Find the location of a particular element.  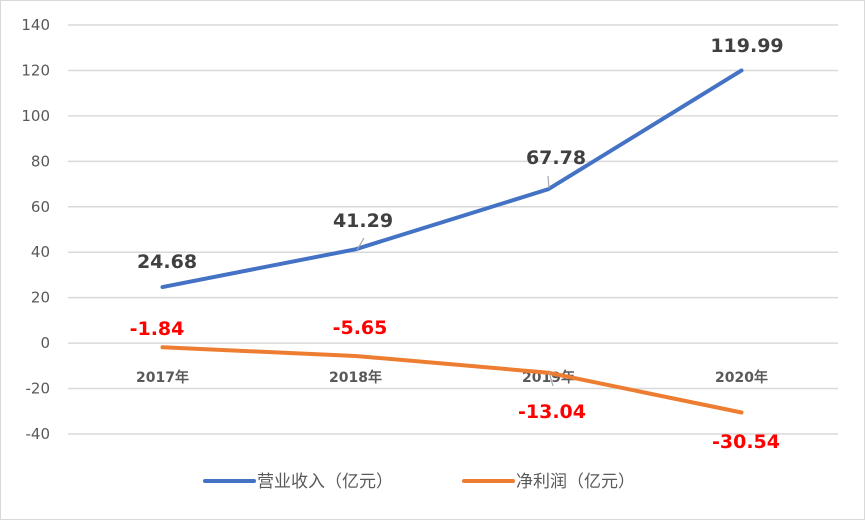

y-tick-label: -20 is located at coordinates (38, 389).